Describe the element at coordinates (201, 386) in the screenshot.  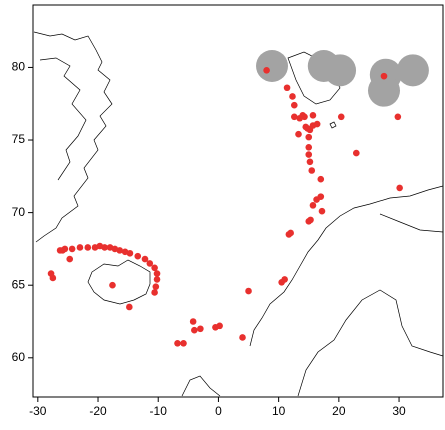
I see `denmark` at that location.